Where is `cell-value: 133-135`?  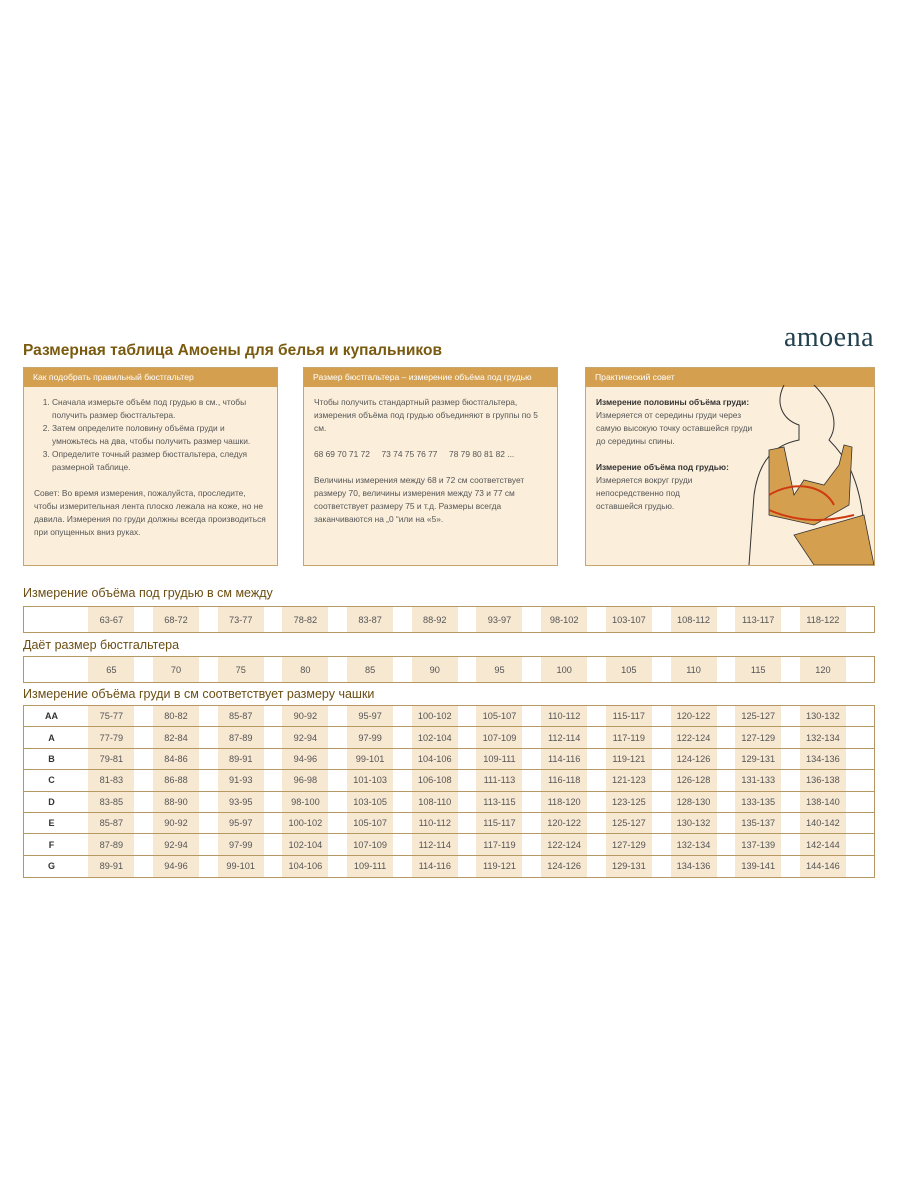 cell-value: 133-135 is located at coordinates (758, 801).